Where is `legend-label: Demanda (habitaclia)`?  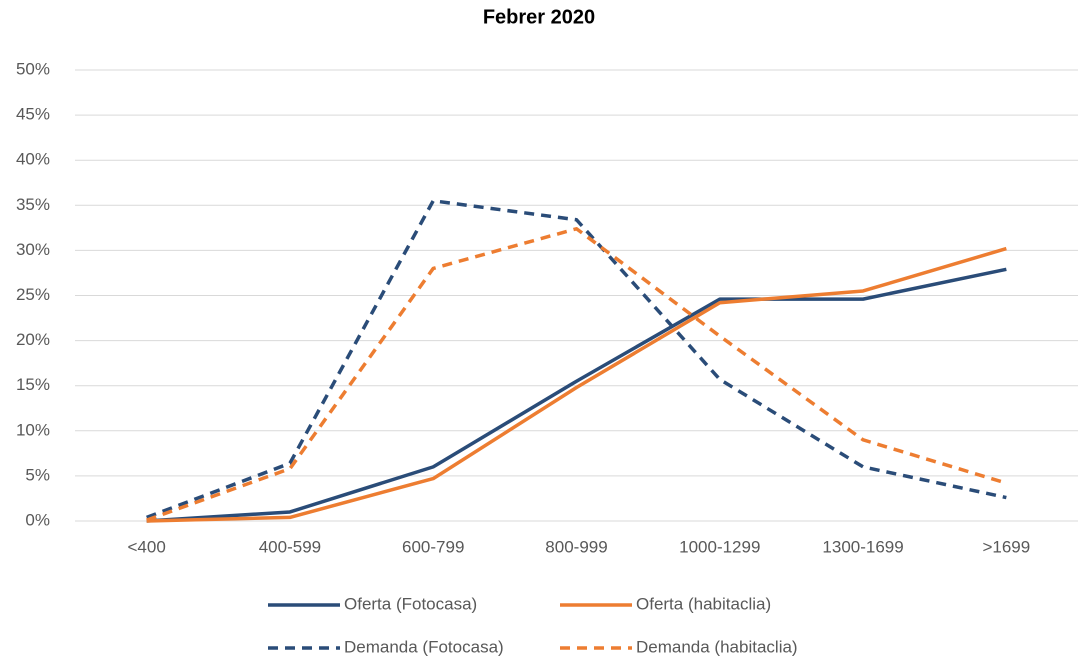
legend-label: Demanda (habitaclia) is located at coordinates (717, 646).